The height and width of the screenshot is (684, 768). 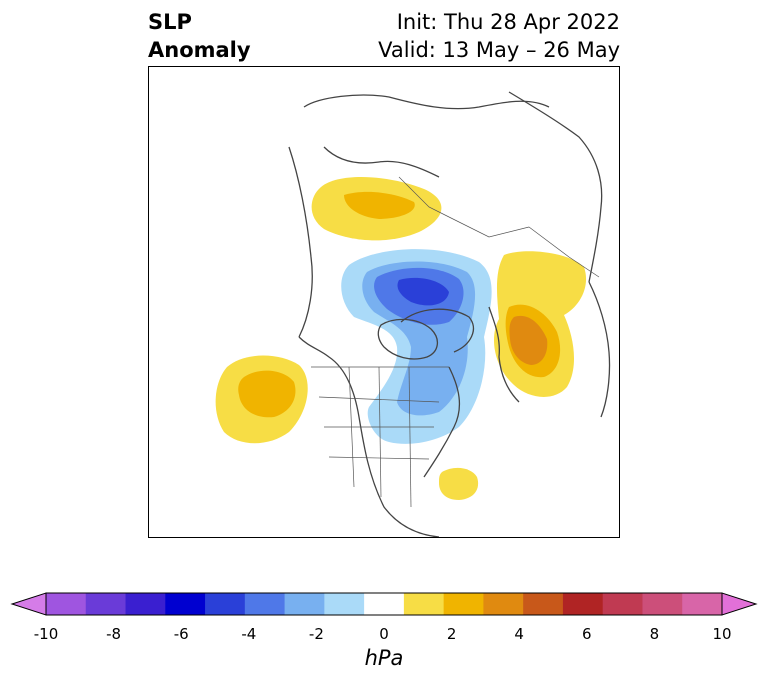 What do you see at coordinates (451, 634) in the screenshot?
I see `colorbar-tick-label: 2` at bounding box center [451, 634].